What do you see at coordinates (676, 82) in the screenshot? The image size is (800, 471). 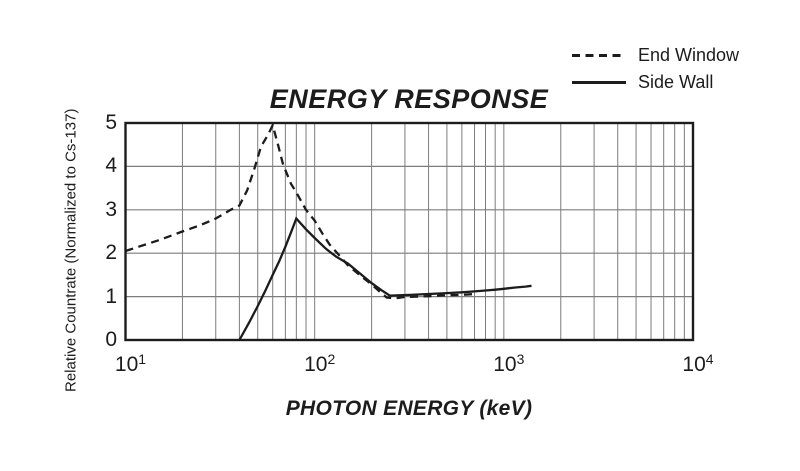 I see `legend-label-side-wall: Side Wall` at bounding box center [676, 82].